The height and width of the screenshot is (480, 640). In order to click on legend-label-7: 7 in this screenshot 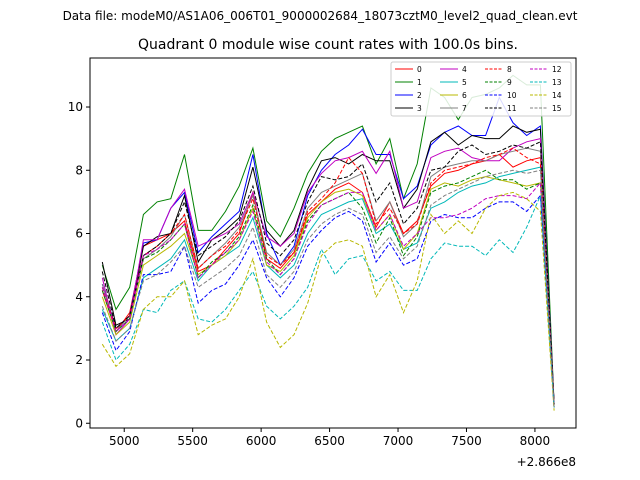, I will do `click(464, 108)`.